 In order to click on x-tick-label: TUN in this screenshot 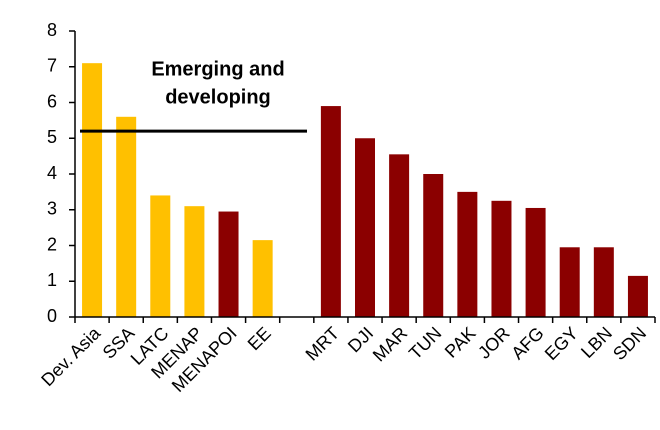, I will do `click(425, 343)`.